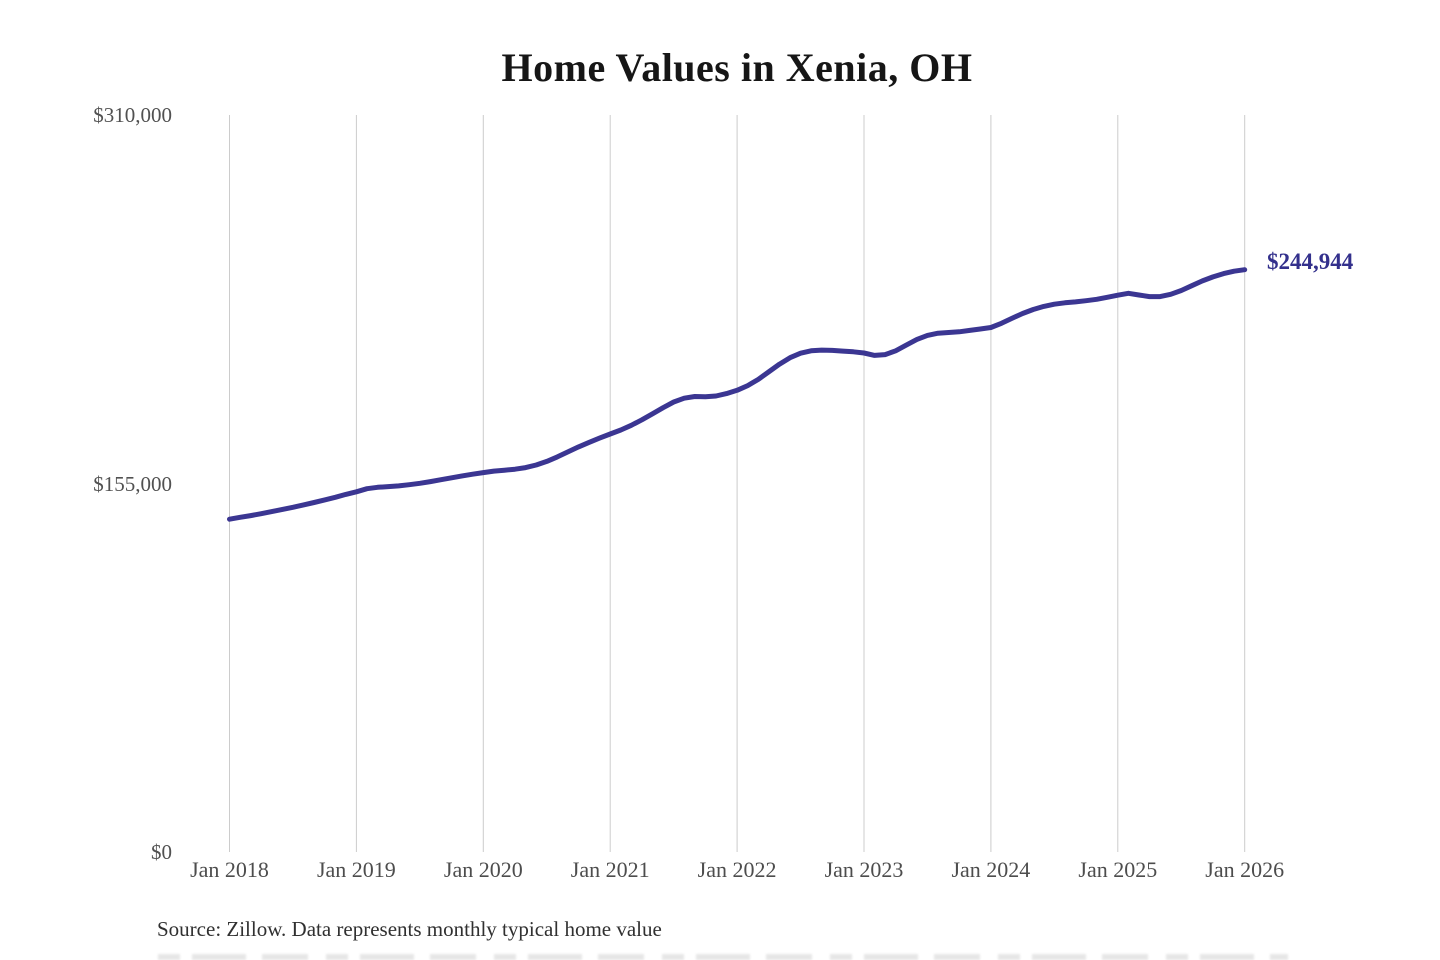 The image size is (1440, 960). What do you see at coordinates (161, 852) in the screenshot?
I see `y-axis-tick-label: $0` at bounding box center [161, 852].